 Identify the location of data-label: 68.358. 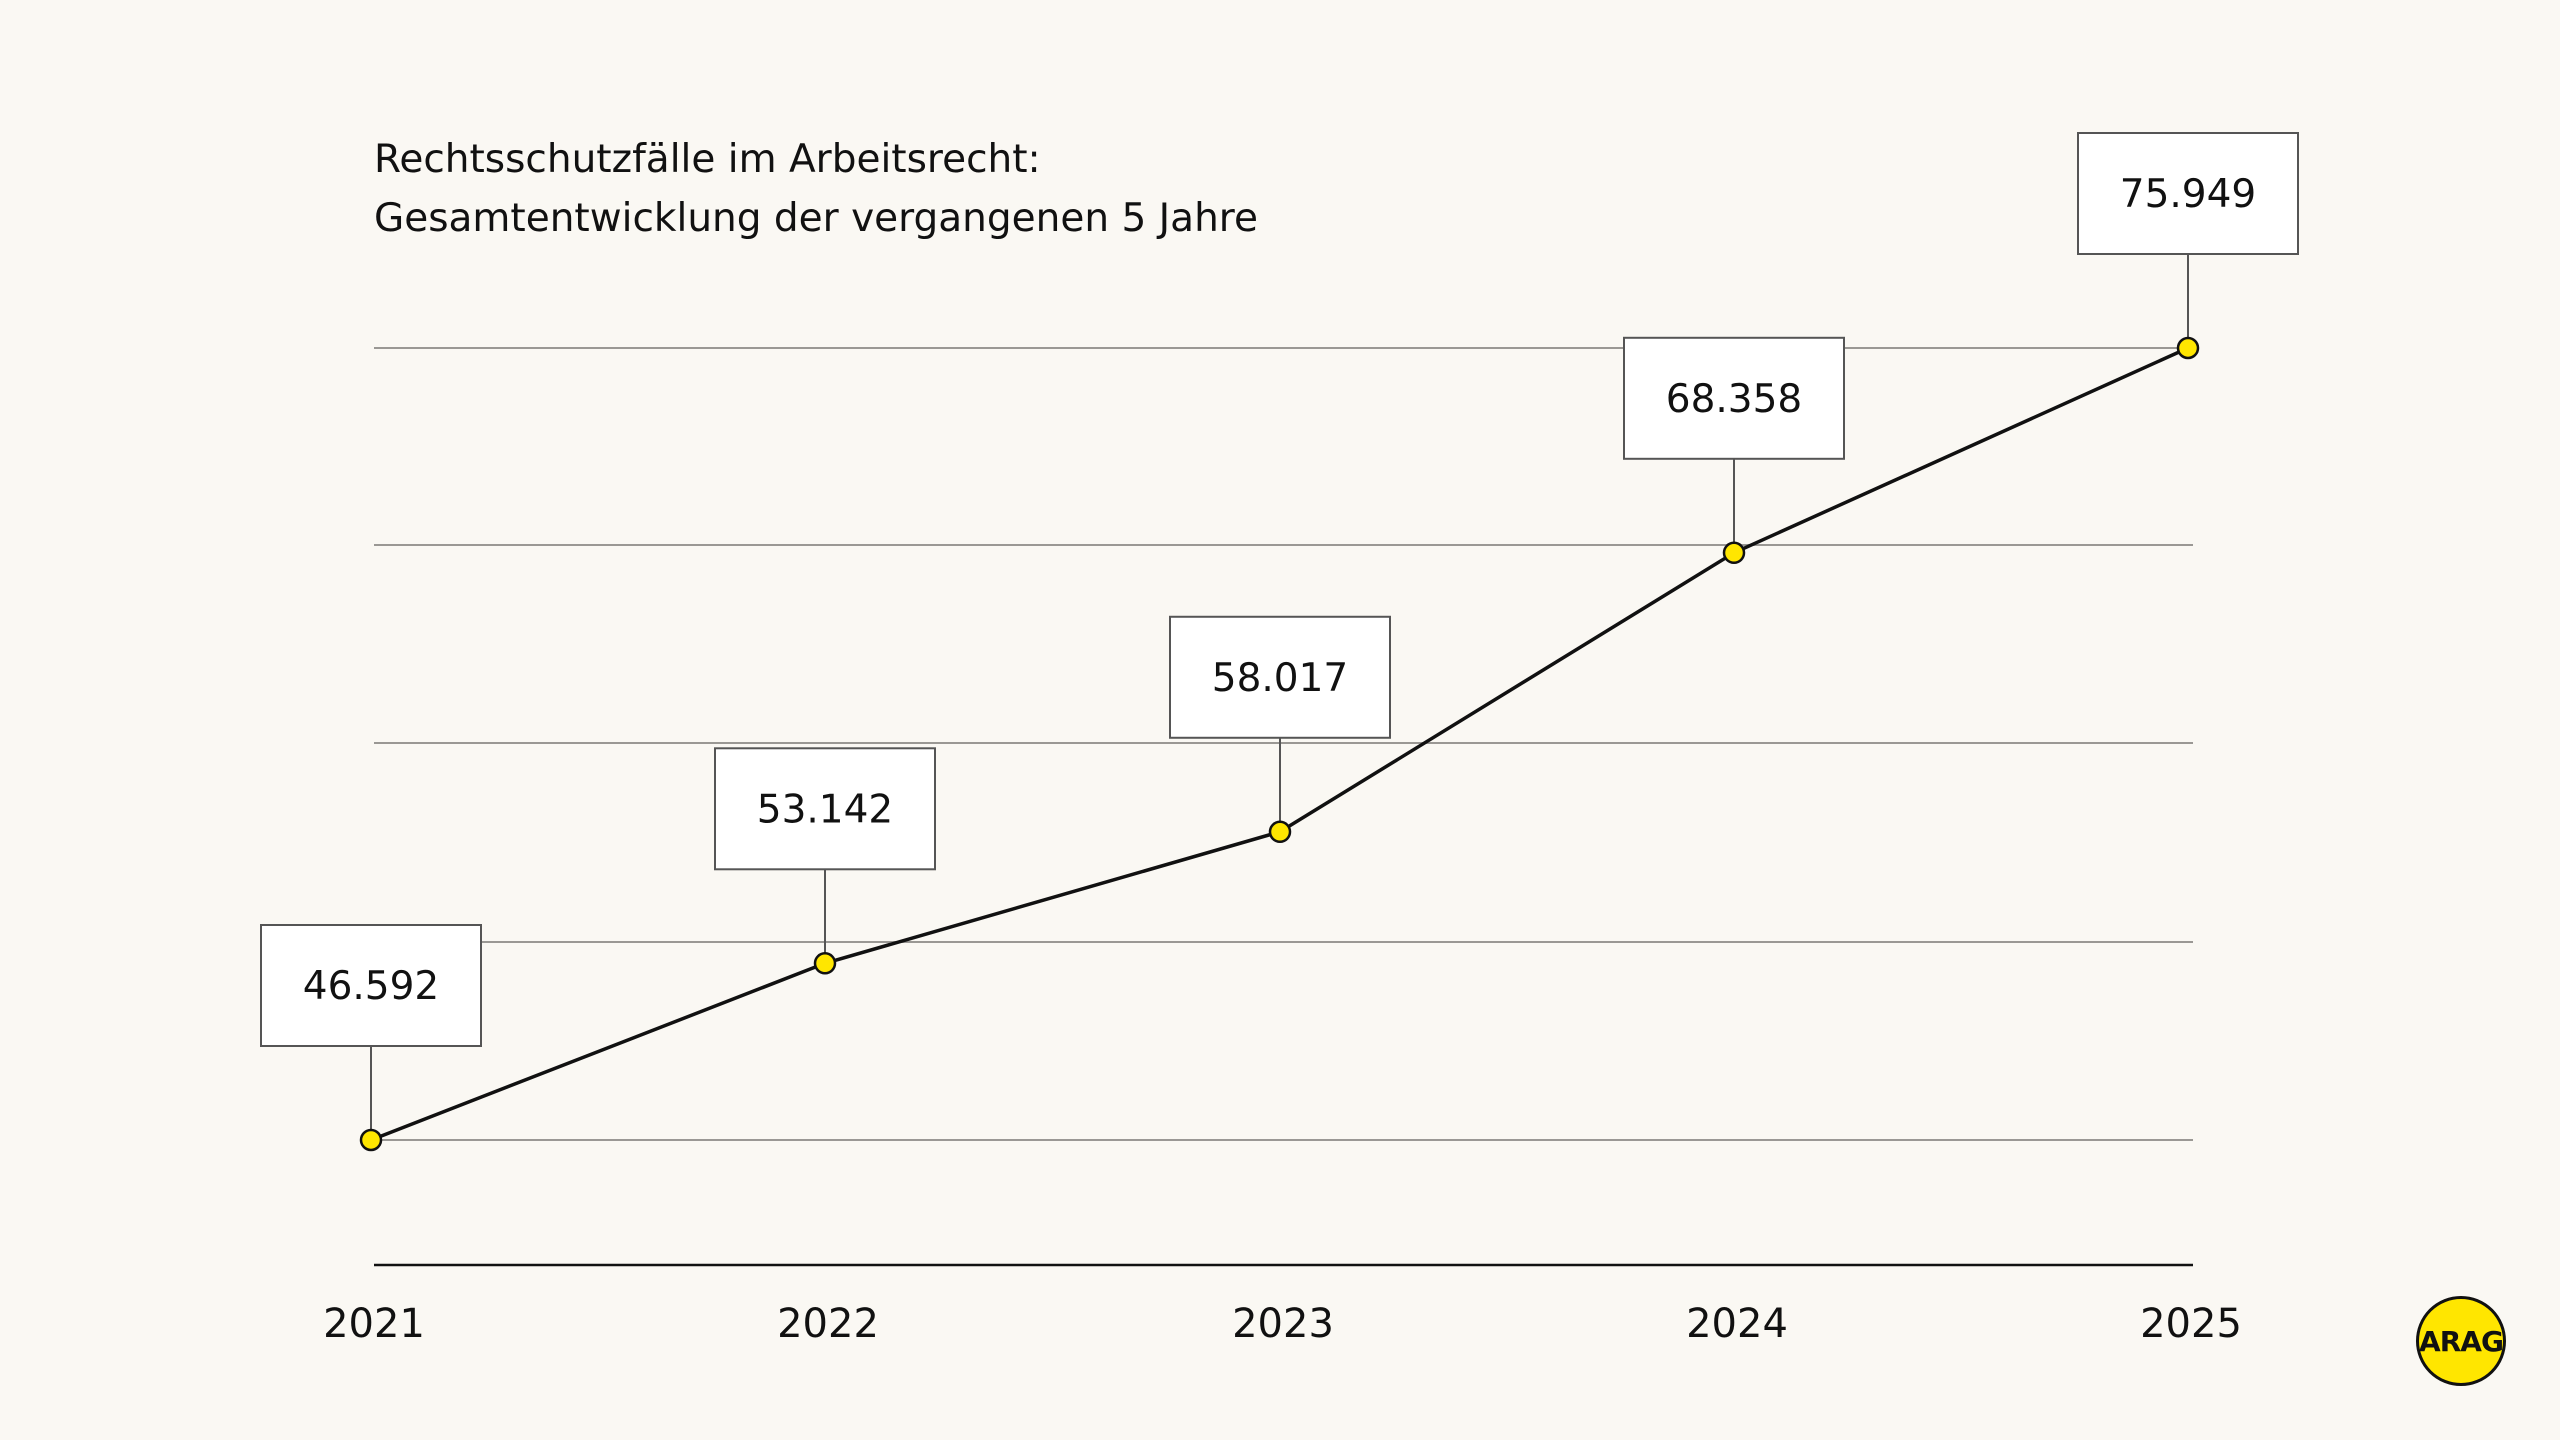
(1734, 399).